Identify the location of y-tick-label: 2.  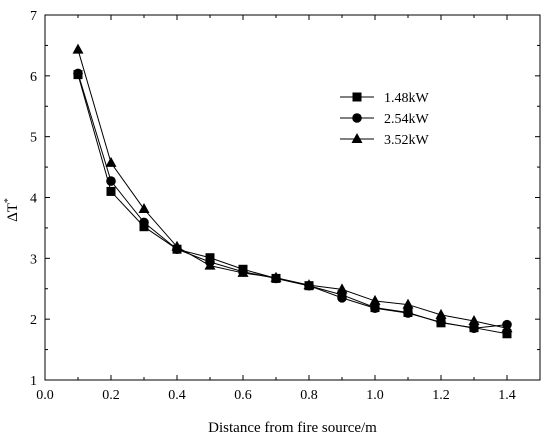
(33, 320).